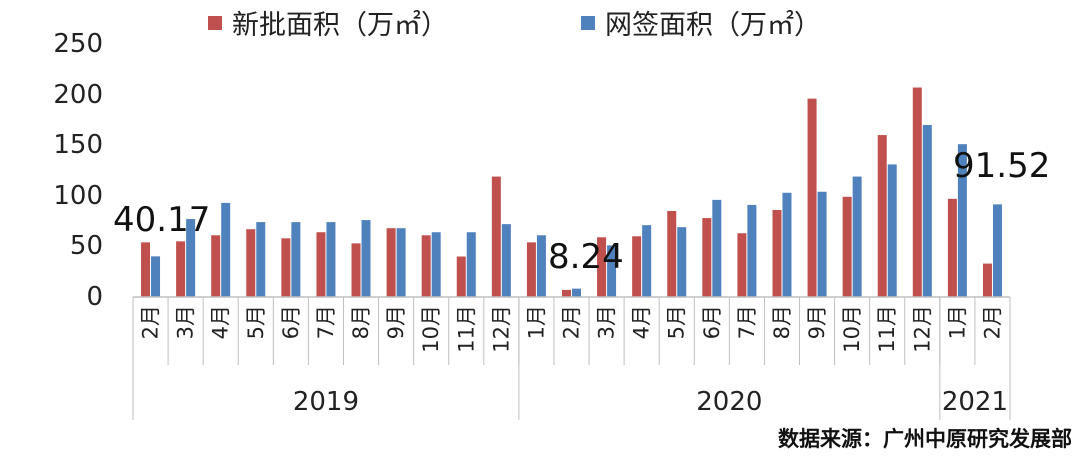  What do you see at coordinates (94, 297) in the screenshot?
I see `y-tick-label: 0` at bounding box center [94, 297].